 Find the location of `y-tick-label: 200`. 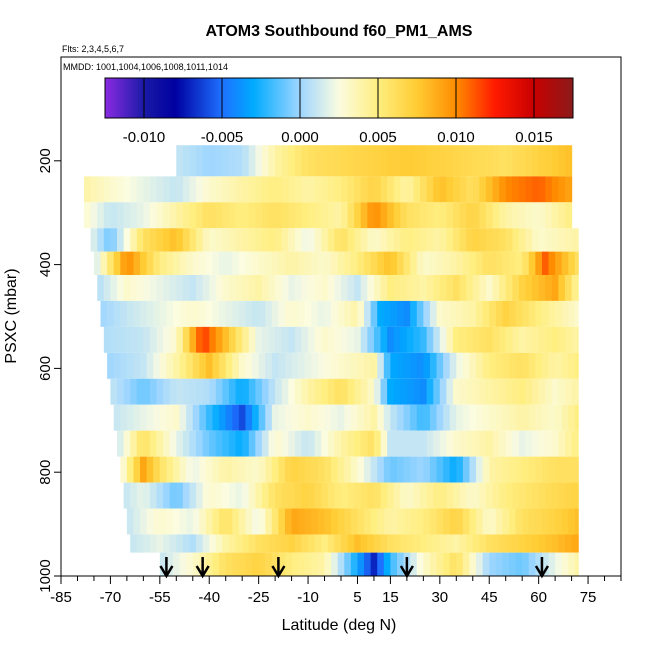

y-tick-label: 200 is located at coordinates (45, 160).